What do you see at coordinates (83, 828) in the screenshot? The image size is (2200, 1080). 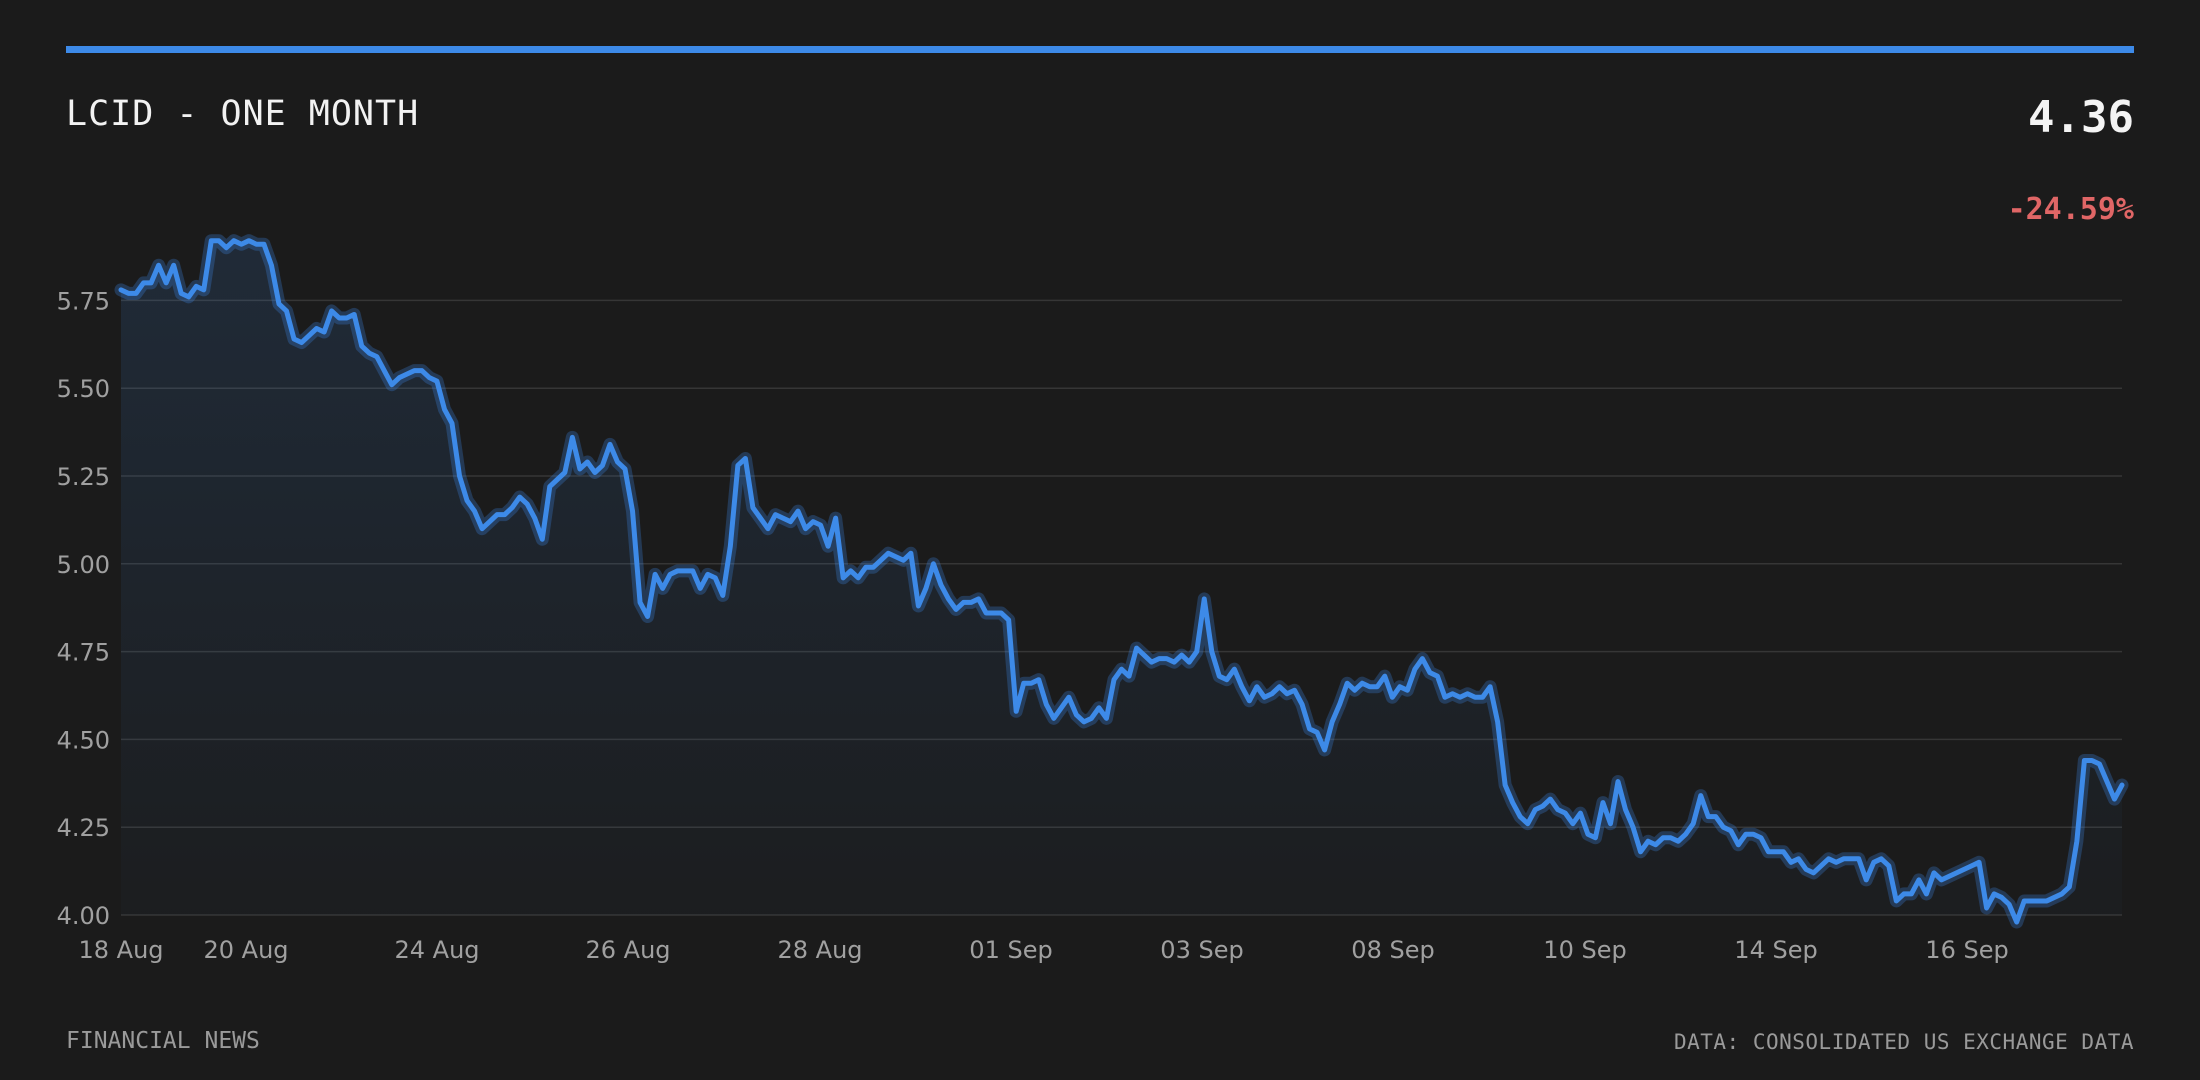 I see `y-tick-label: 4.25` at bounding box center [83, 828].